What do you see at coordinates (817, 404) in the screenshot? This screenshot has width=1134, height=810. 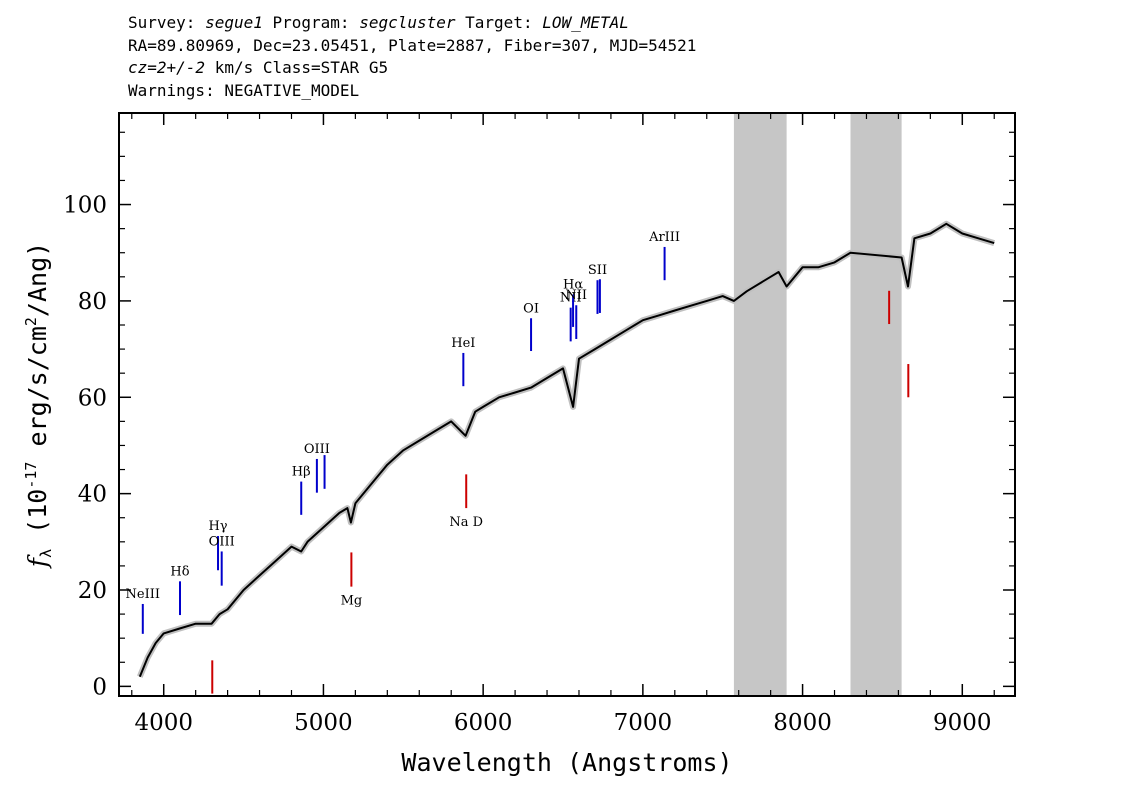 I see `masked-bands` at bounding box center [817, 404].